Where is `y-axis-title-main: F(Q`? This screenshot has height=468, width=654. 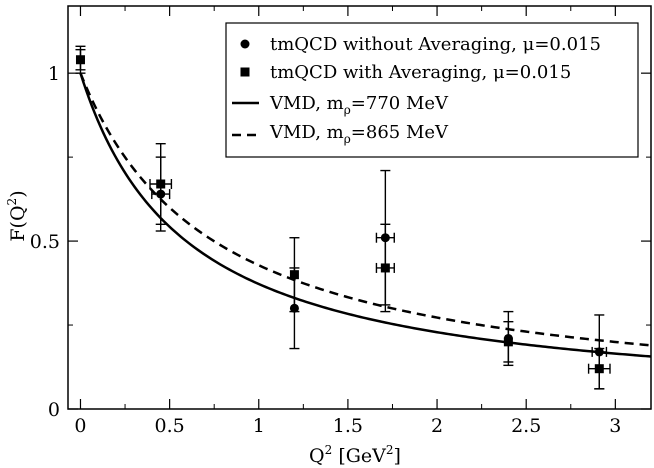
y-axis-title-main: F(Q is located at coordinates (18, 223).